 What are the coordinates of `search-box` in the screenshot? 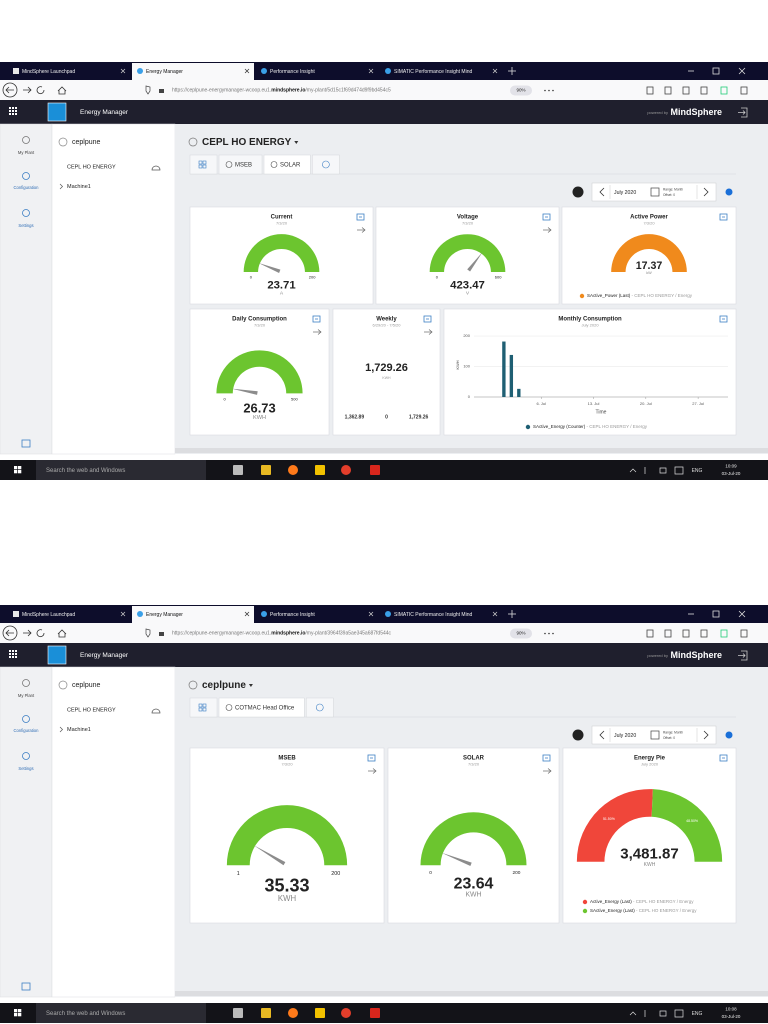 It's located at (121, 1013).